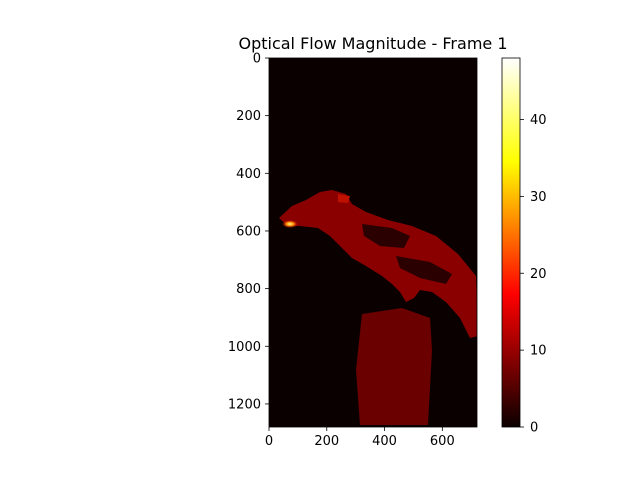  I want to click on colorbar-tick-label: 30, so click(538, 197).